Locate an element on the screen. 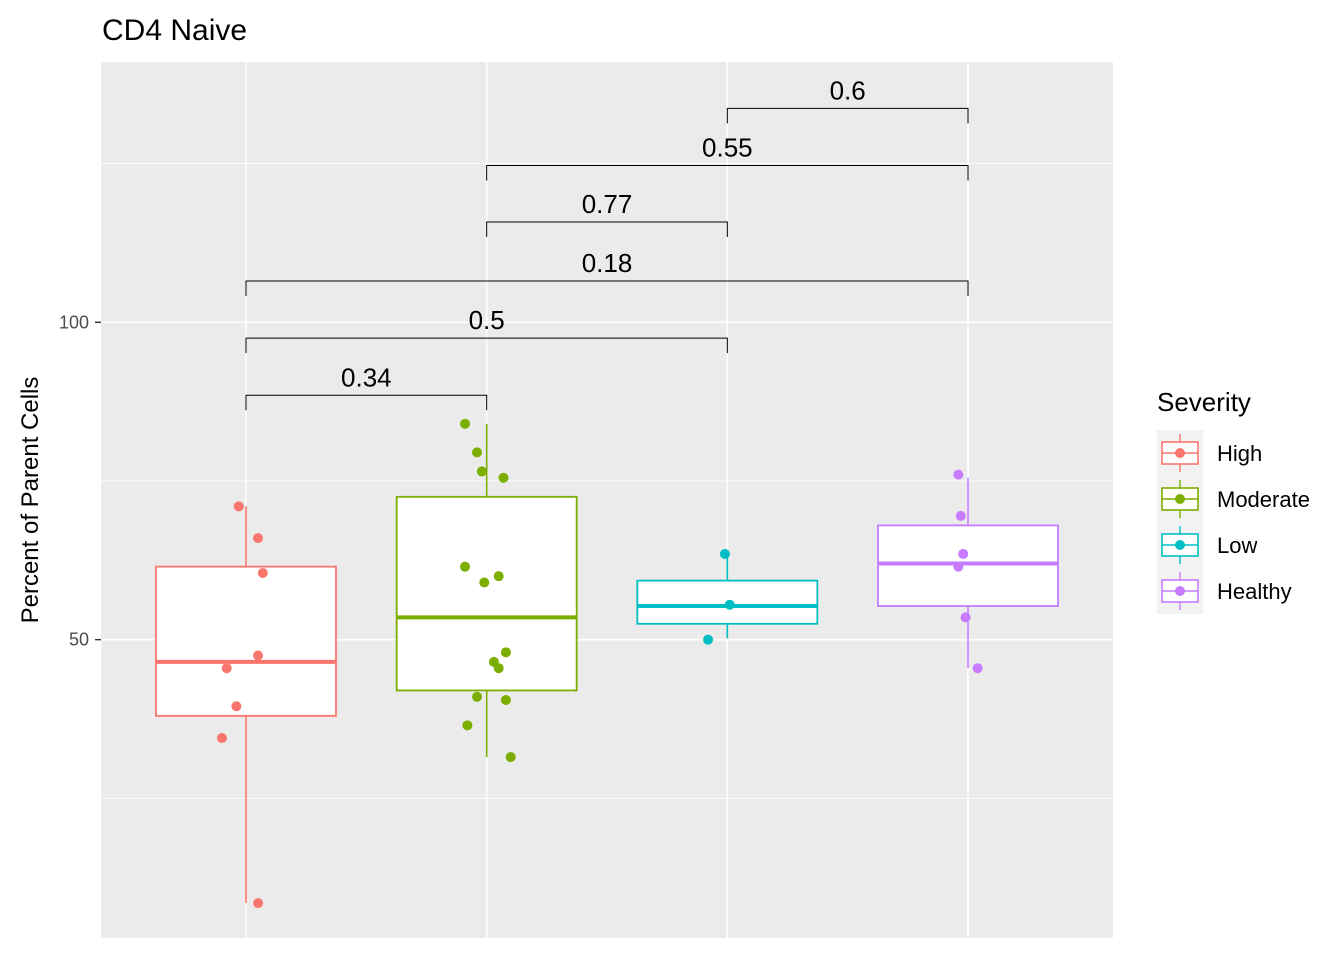  bracket: 0.34 is located at coordinates (366, 386).